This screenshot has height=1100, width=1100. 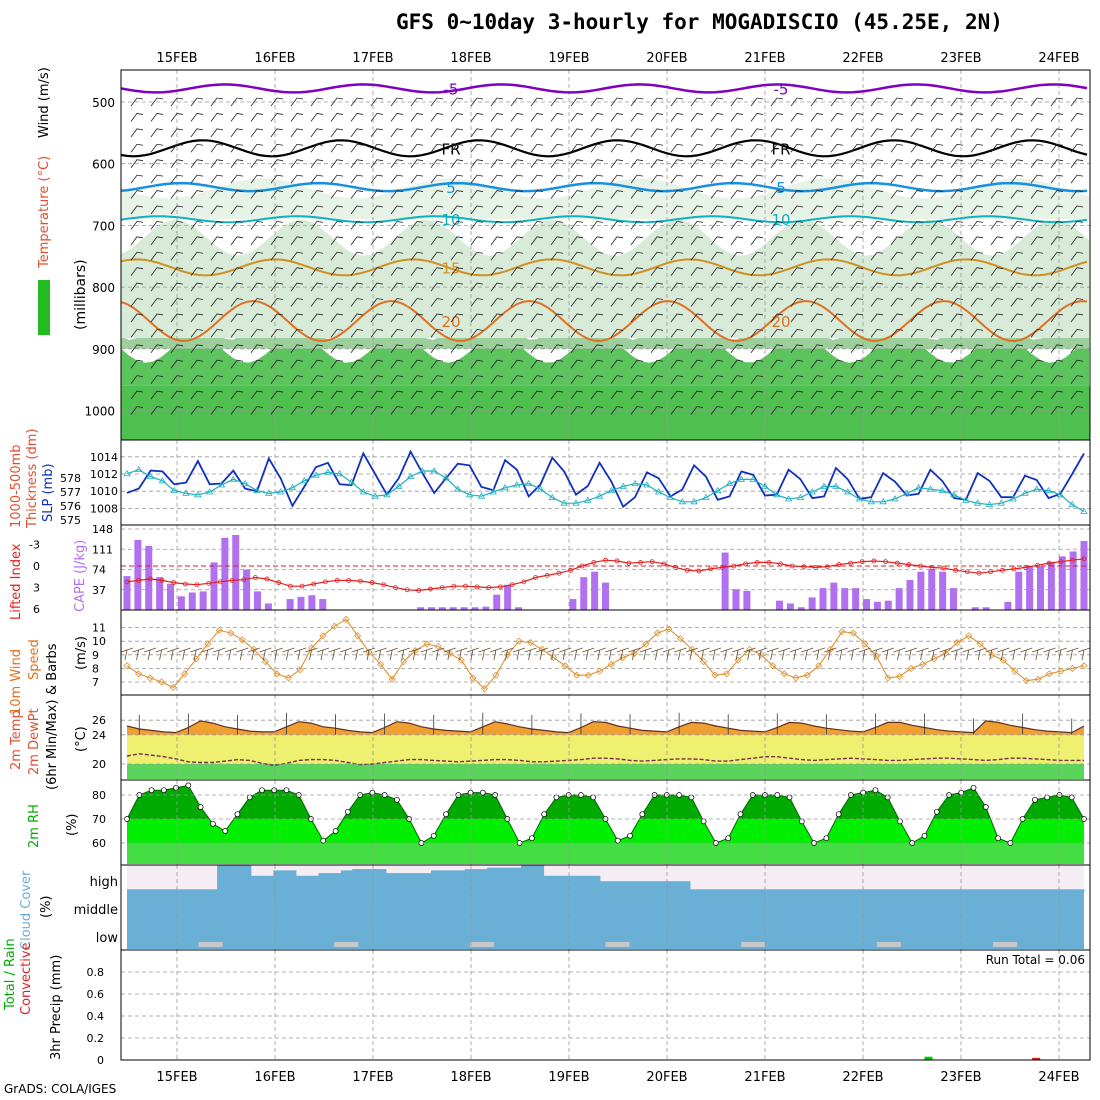 What do you see at coordinates (604, 219) in the screenshot?
I see `temperature-contour` at bounding box center [604, 219].